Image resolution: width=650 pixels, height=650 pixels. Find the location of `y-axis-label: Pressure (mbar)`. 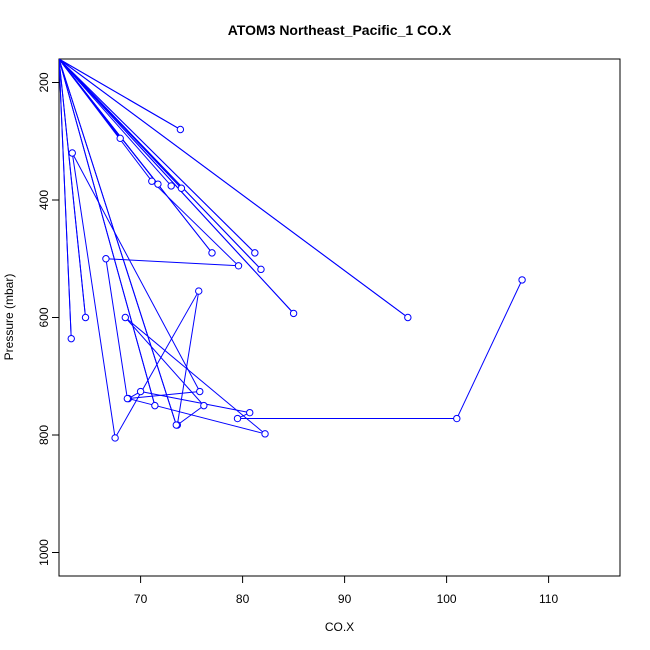

y-axis-label: Pressure (mbar) is located at coordinates (9, 317).